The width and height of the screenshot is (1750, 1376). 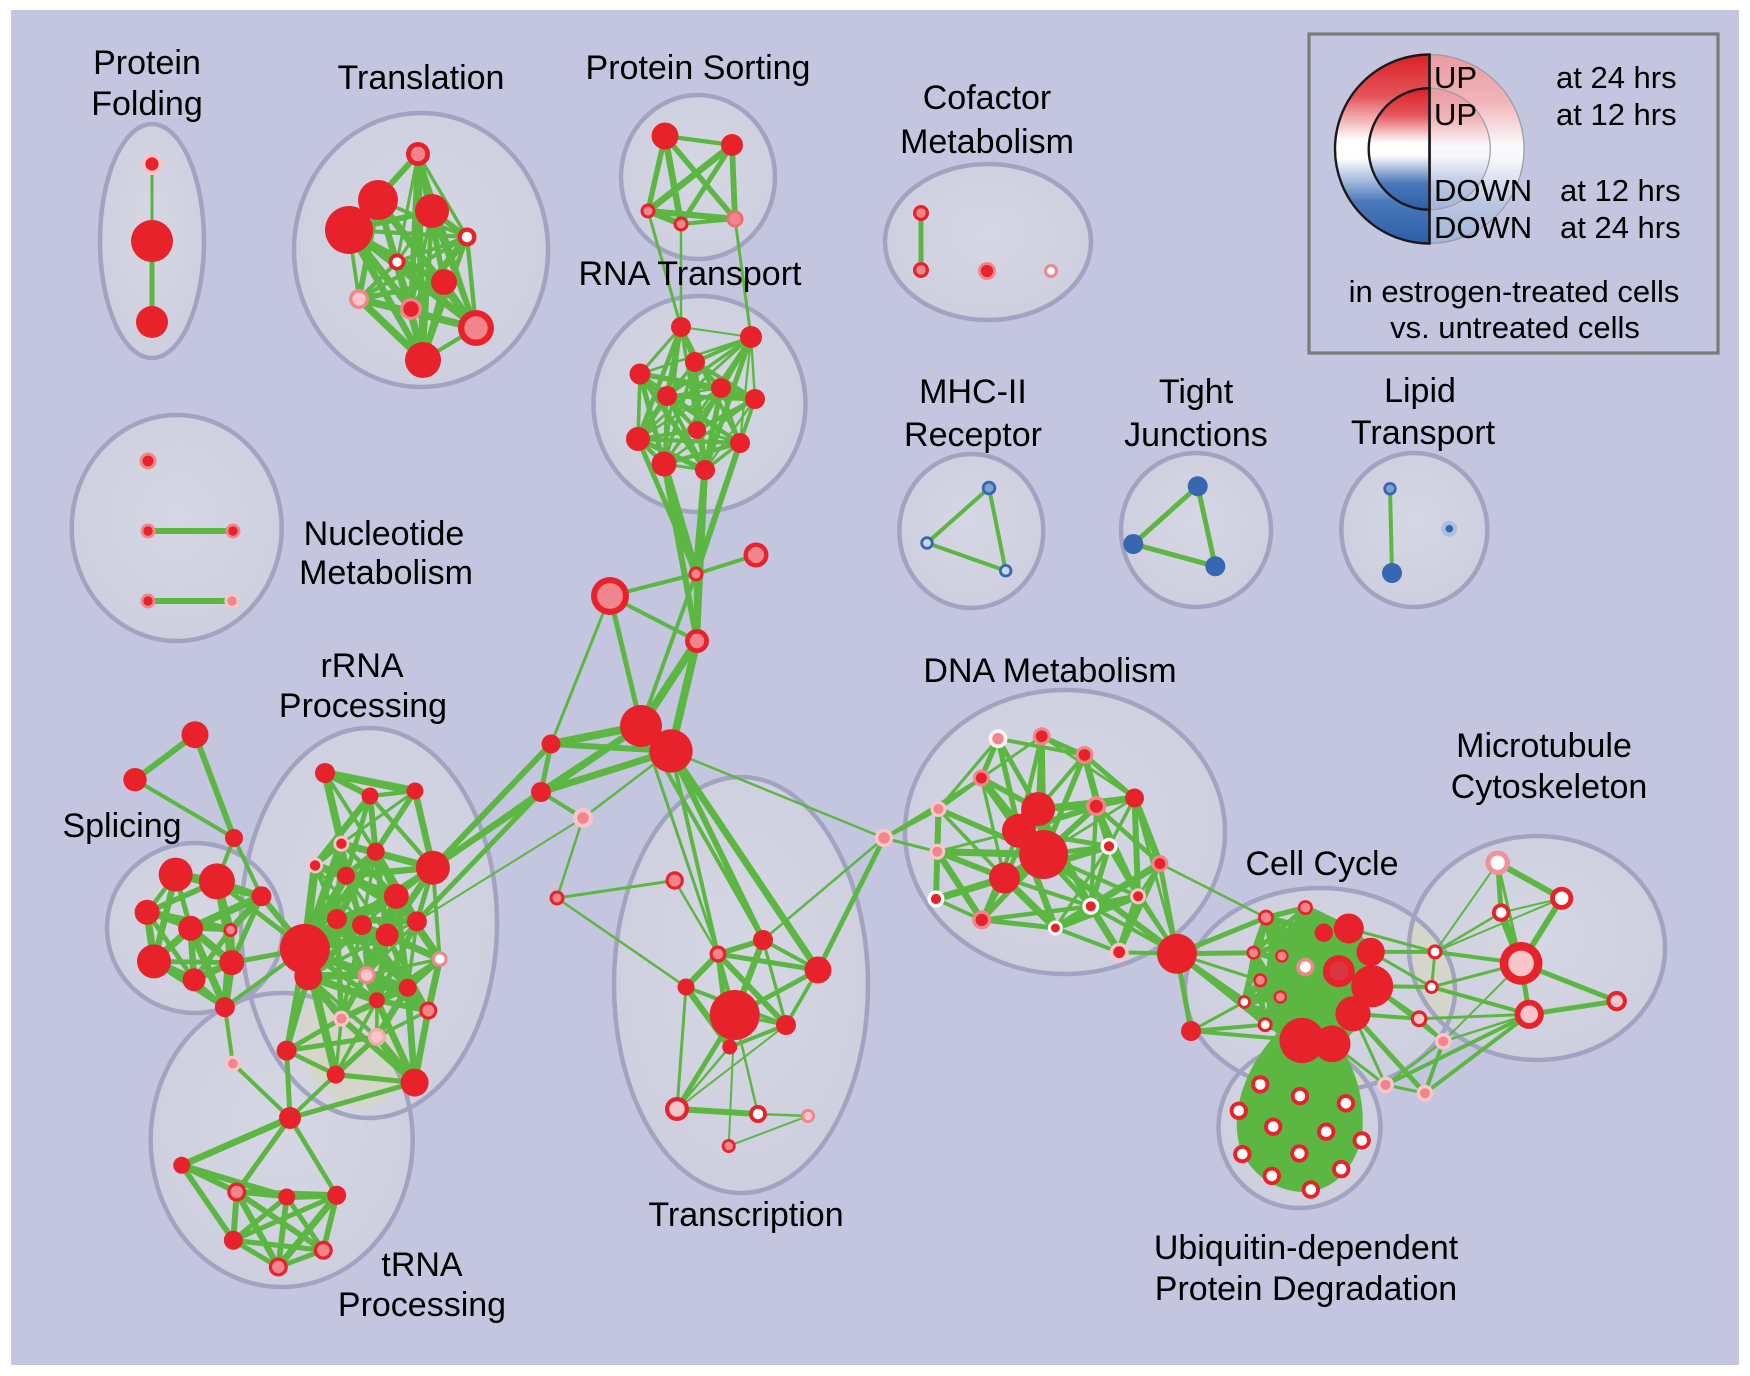 What do you see at coordinates (1514, 291) in the screenshot?
I see `svg-text: in estrogen-treated cells` at bounding box center [1514, 291].